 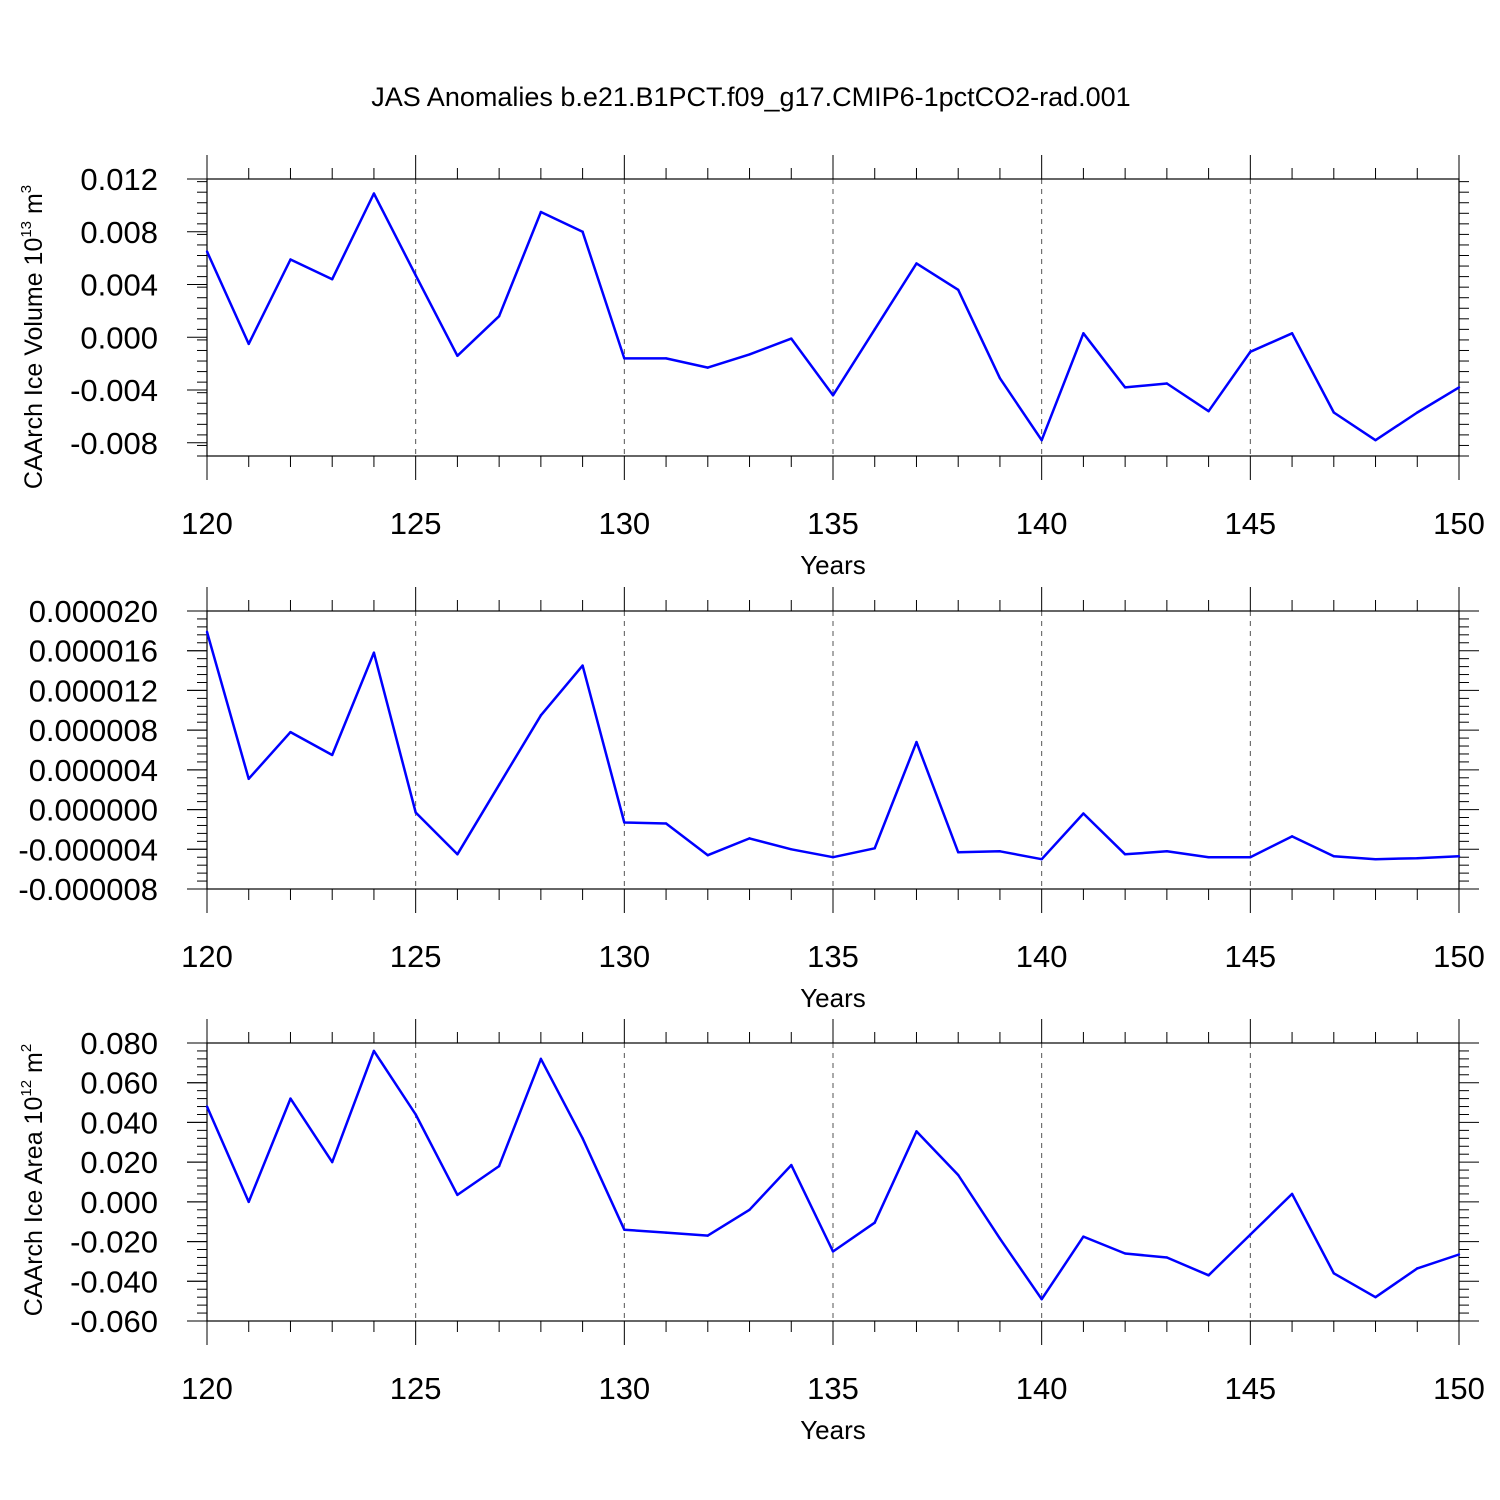 I want to click on y-tick-label: -0.020, so click(x=114, y=1242).